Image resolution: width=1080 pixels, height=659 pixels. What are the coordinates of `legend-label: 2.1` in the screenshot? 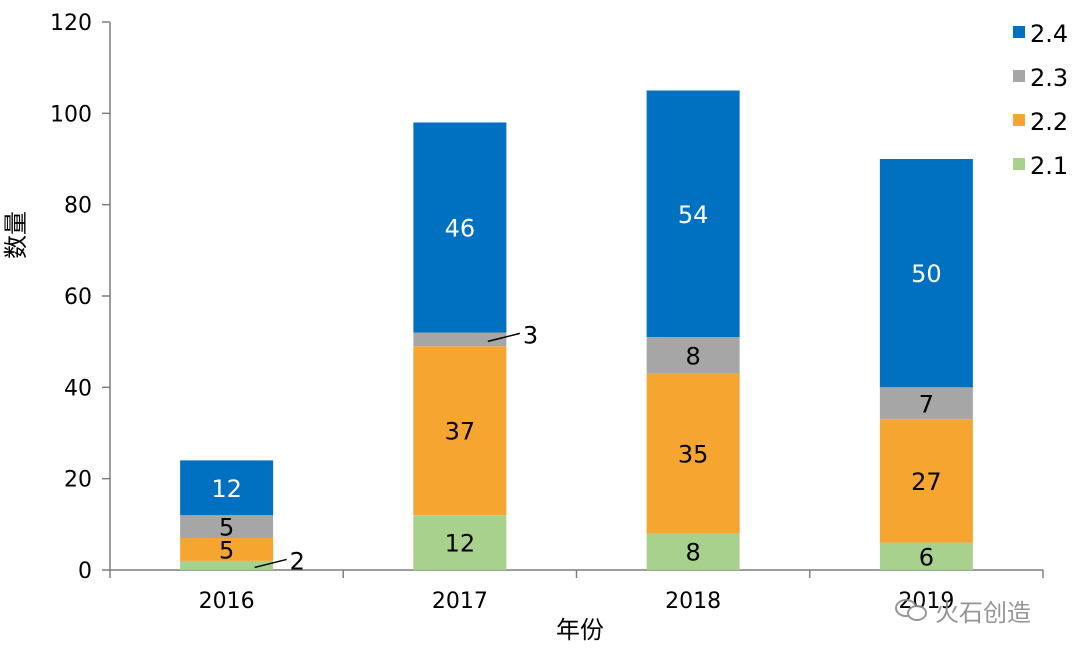 It's located at (1049, 166).